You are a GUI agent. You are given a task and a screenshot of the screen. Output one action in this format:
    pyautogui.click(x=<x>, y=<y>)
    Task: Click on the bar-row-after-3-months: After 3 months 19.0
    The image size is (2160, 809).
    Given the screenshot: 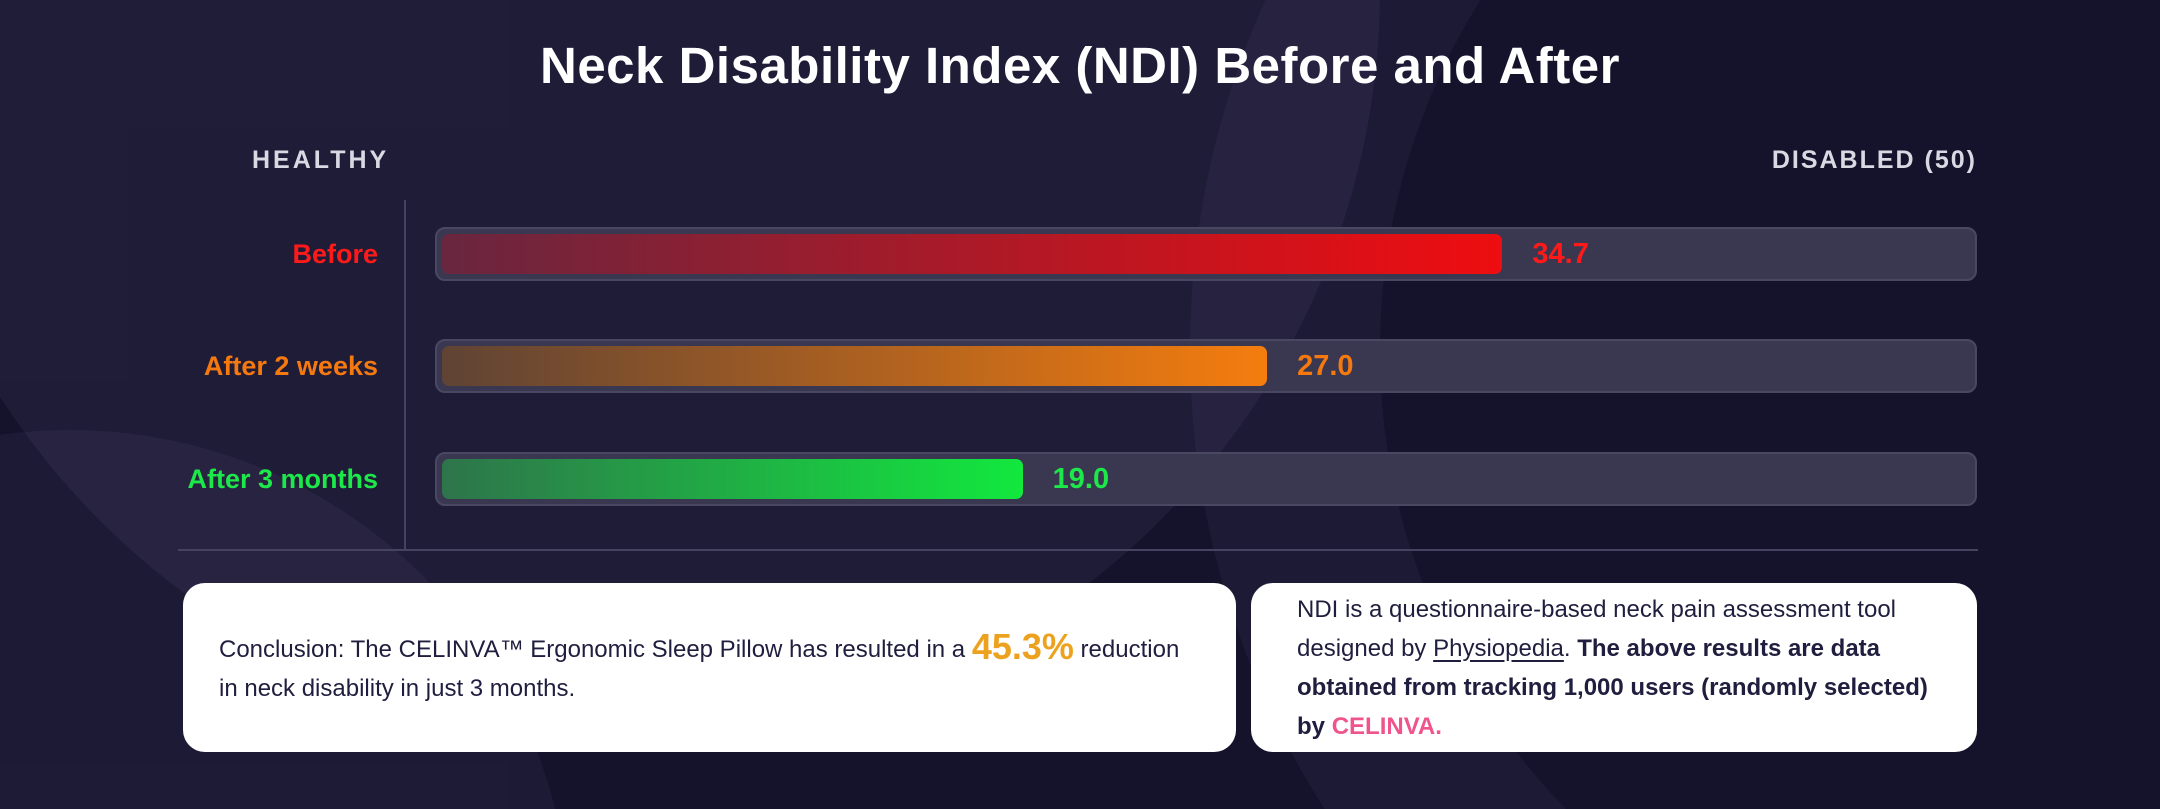 What is the action you would take?
    pyautogui.click(x=988, y=479)
    